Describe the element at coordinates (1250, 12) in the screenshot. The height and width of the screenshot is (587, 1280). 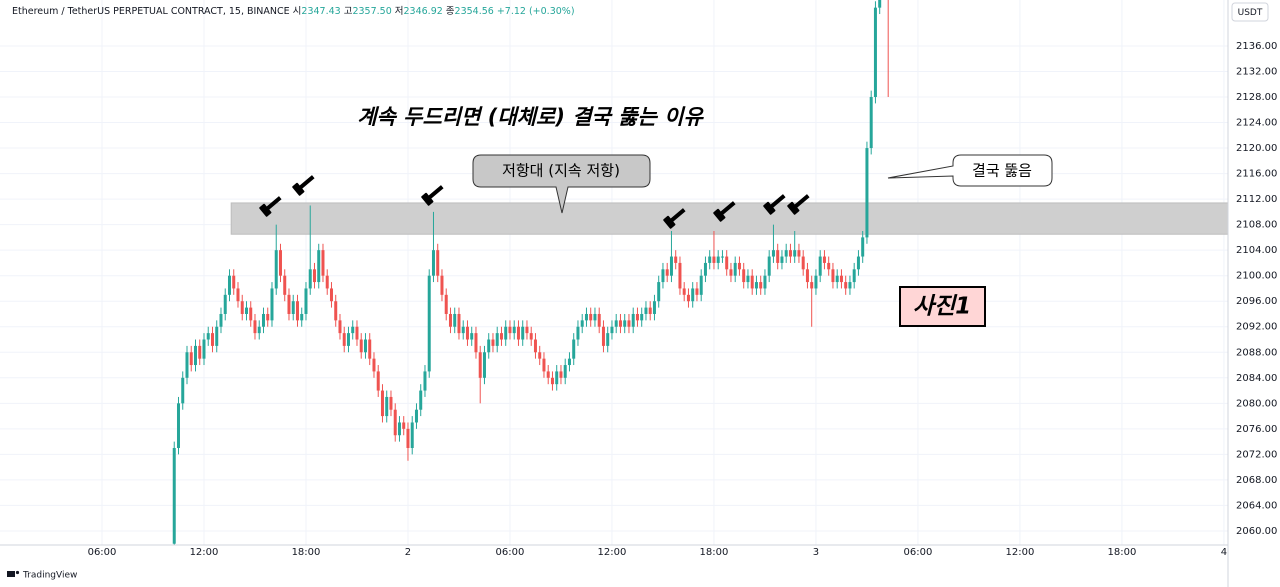
I see `currency-box` at that location.